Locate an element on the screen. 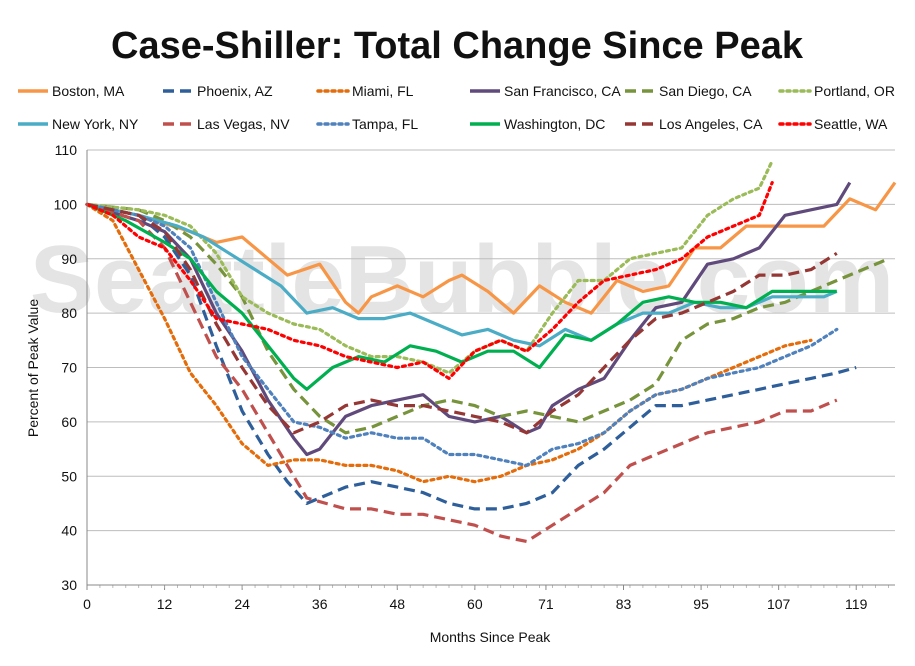  legend-label: Seattle, WA is located at coordinates (851, 124).